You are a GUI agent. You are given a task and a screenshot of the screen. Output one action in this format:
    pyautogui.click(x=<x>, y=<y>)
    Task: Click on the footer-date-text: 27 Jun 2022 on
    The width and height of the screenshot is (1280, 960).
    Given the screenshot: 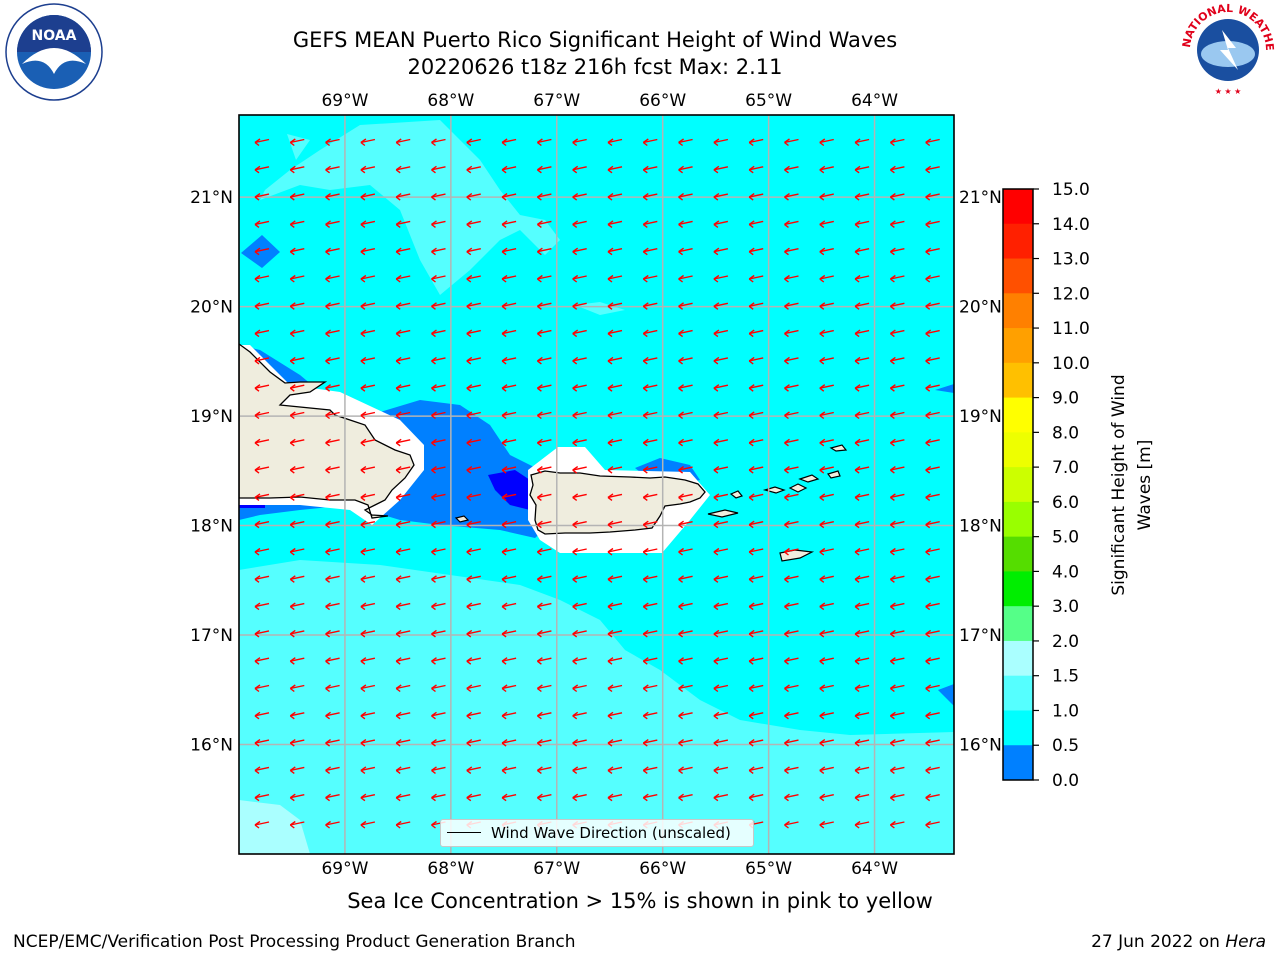 What is the action you would take?
    pyautogui.click(x=1158, y=942)
    